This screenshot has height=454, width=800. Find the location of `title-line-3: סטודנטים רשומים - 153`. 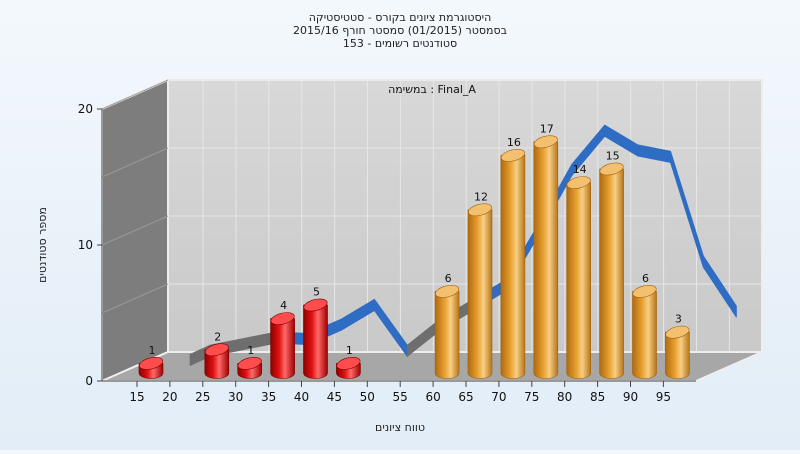

title-line-3: סטודנטים רשומים - 153 is located at coordinates (400, 43).